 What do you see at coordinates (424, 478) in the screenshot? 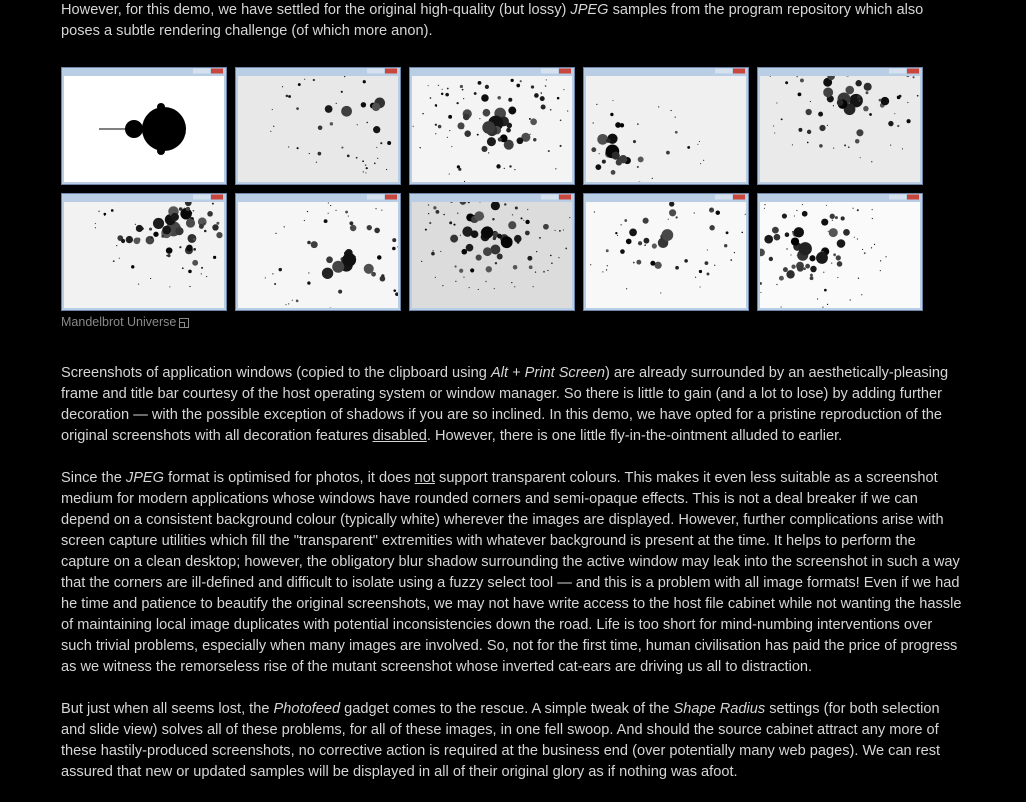
I see `text: not` at bounding box center [424, 478].